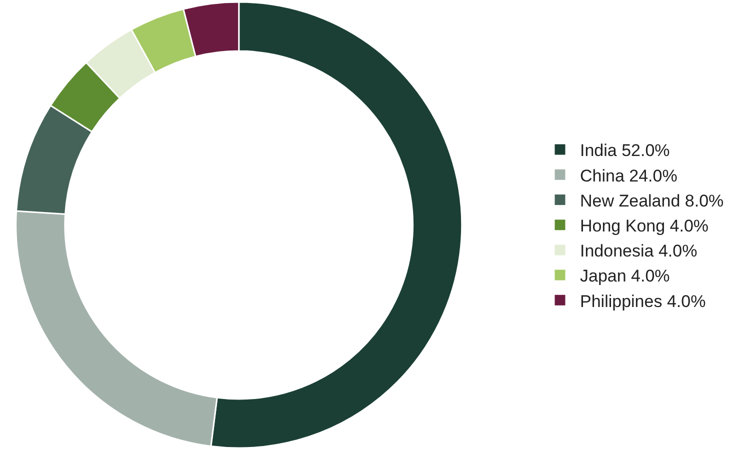  Describe the element at coordinates (644, 226) in the screenshot. I see `legend-label: Hong Kong 4.0%` at that location.